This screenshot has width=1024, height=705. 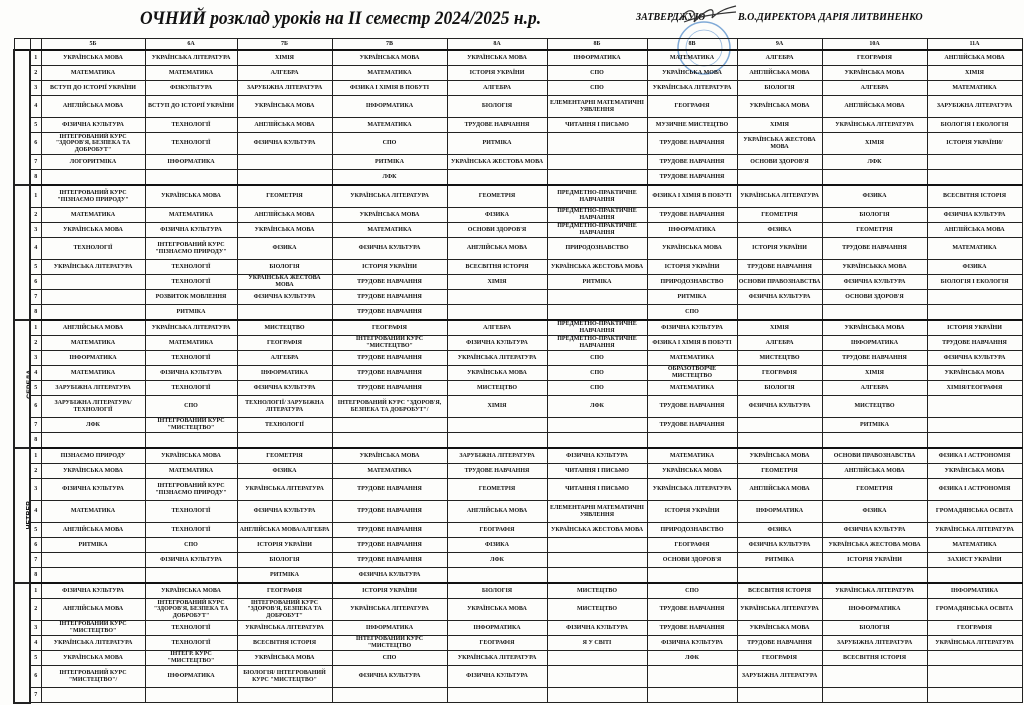 I want to click on subject-cell: ПРИРОДОЗНАВСТВО, so click(x=597, y=248).